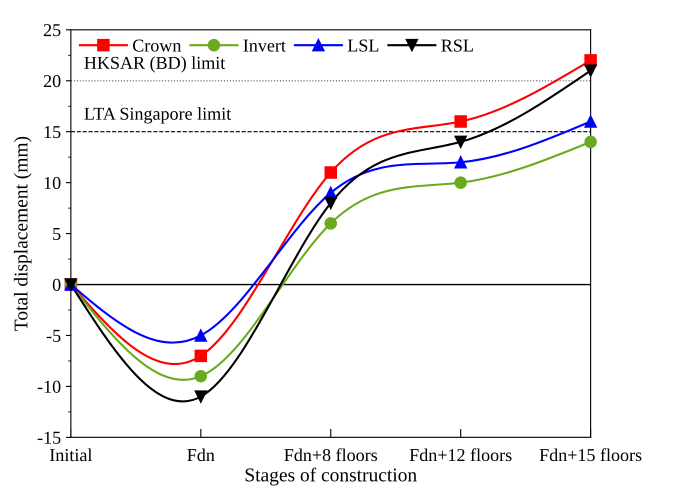 This screenshot has width=675, height=497. What do you see at coordinates (56, 284) in the screenshot?
I see `y-tick-label: 0` at bounding box center [56, 284].